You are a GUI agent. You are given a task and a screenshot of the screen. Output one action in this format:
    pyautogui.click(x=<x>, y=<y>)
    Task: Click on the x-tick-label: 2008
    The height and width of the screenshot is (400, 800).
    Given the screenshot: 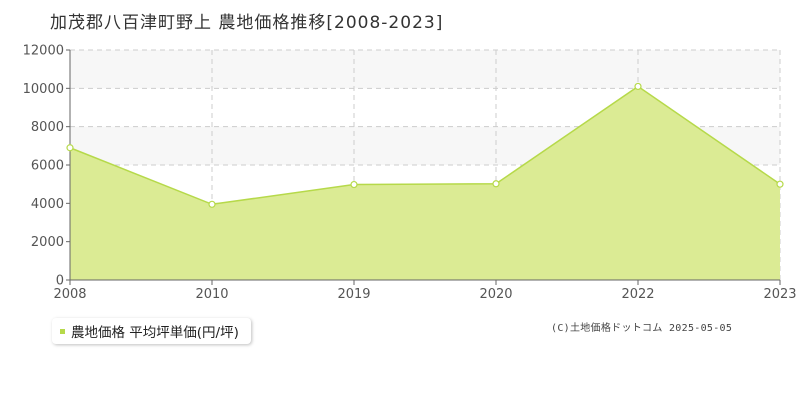 What is the action you would take?
    pyautogui.click(x=69, y=294)
    